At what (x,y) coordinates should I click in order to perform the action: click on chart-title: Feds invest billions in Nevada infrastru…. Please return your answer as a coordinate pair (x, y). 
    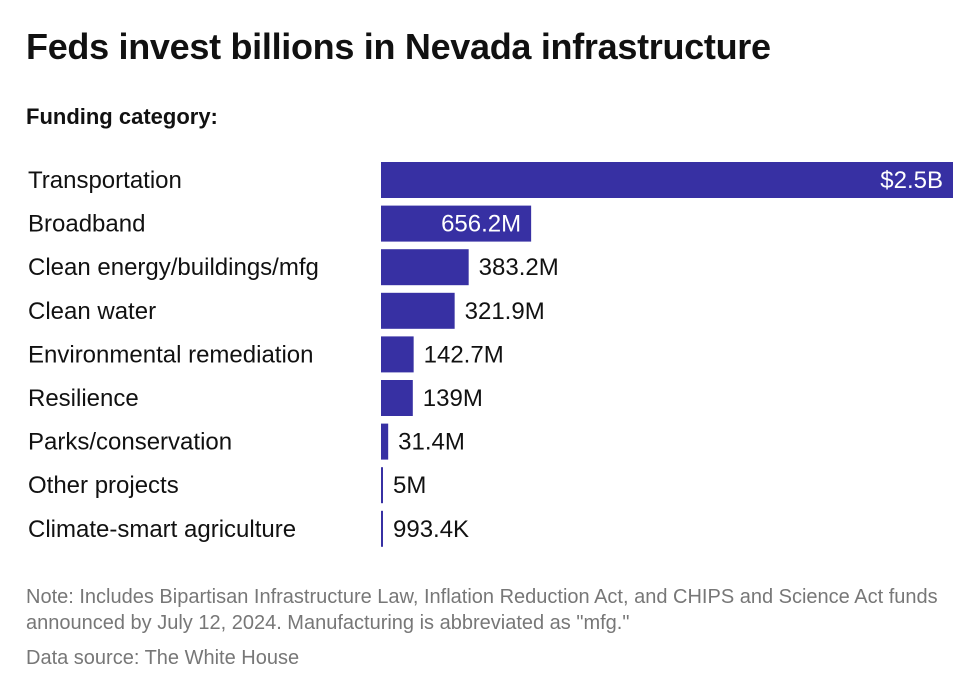
    Looking at the image, I should click on (398, 46).